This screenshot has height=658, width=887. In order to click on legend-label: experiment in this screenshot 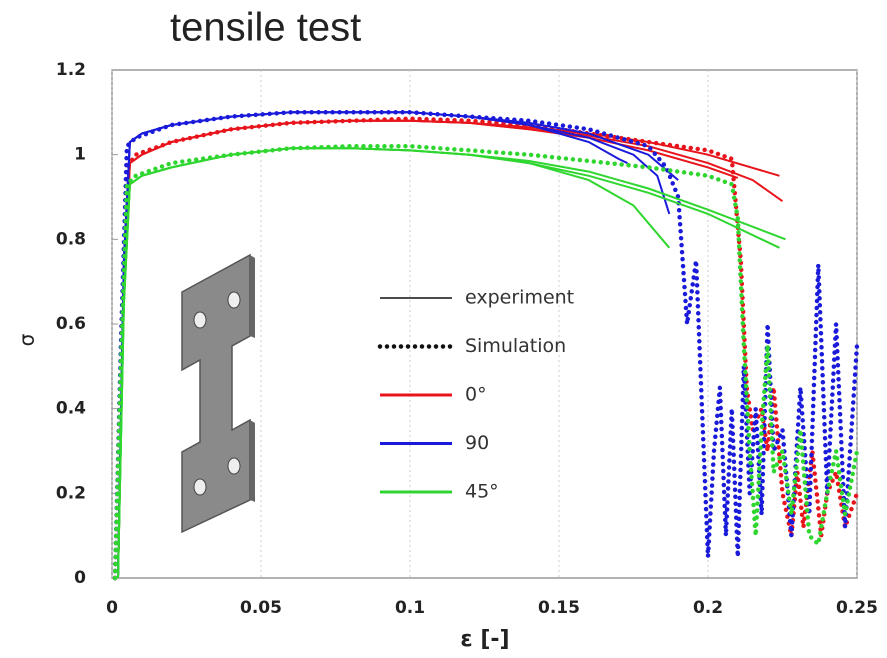, I will do `click(519, 298)`.